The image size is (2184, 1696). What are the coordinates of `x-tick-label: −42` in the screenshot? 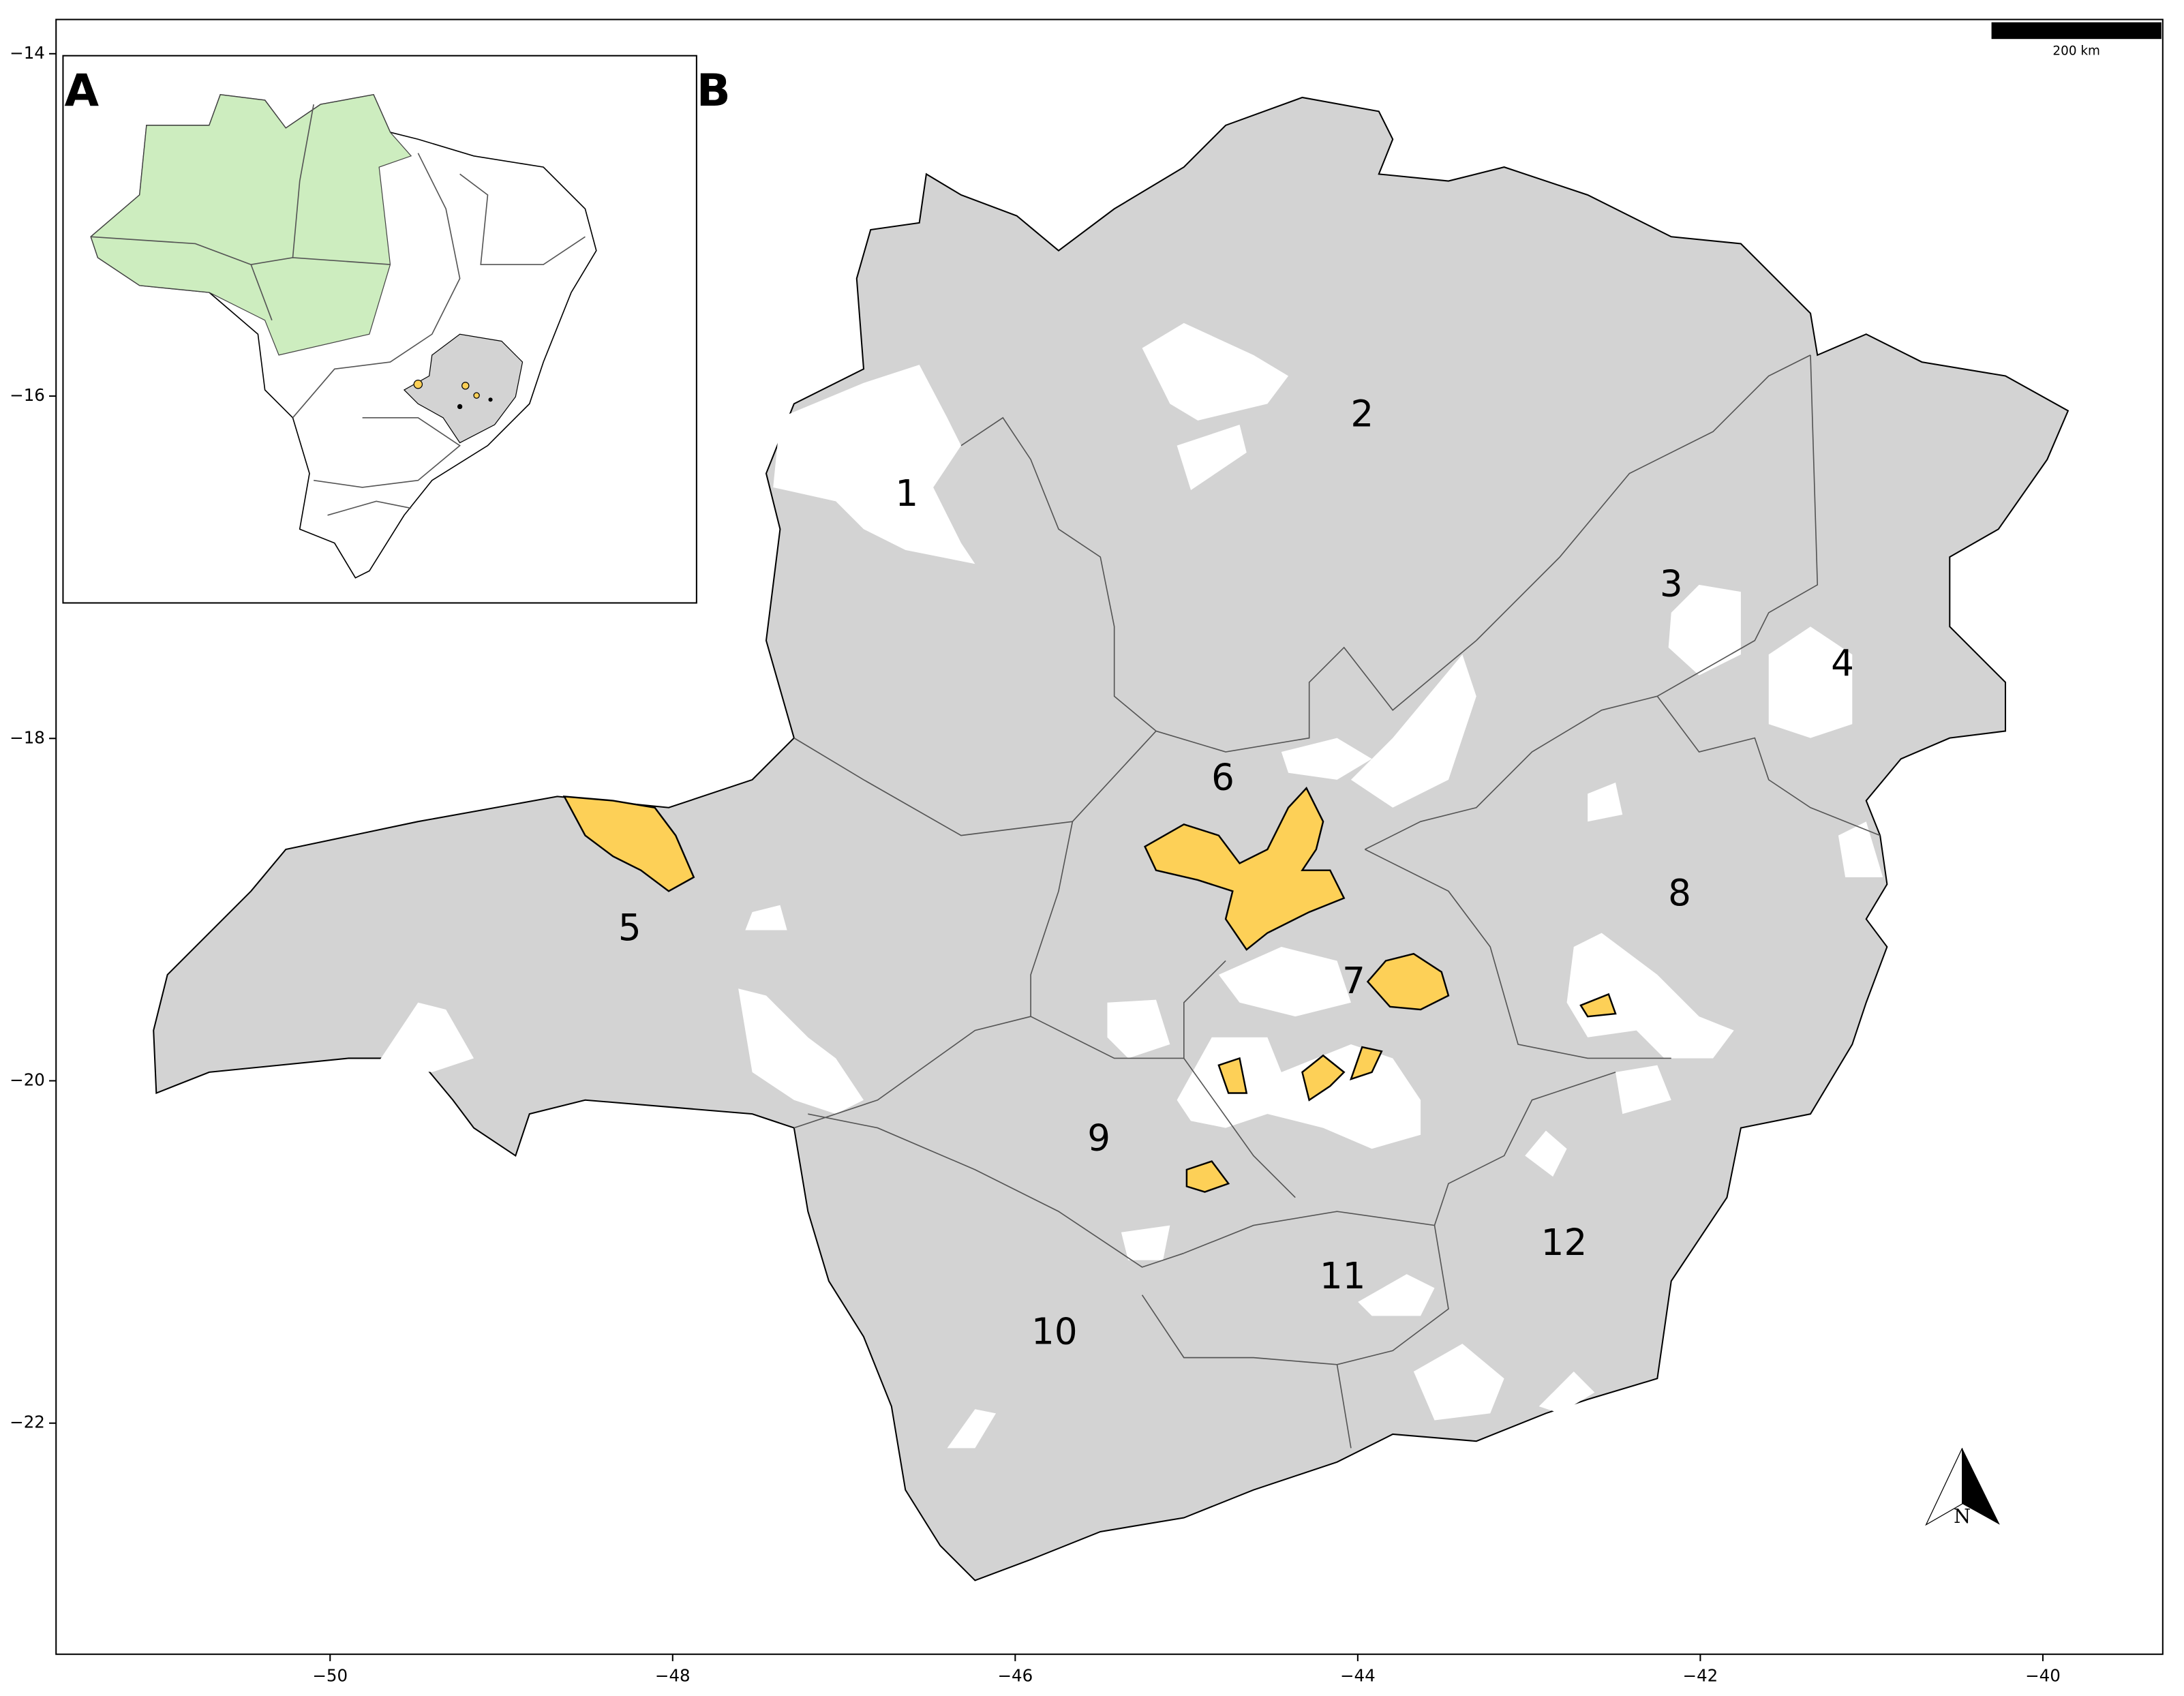 It's located at (1700, 1675).